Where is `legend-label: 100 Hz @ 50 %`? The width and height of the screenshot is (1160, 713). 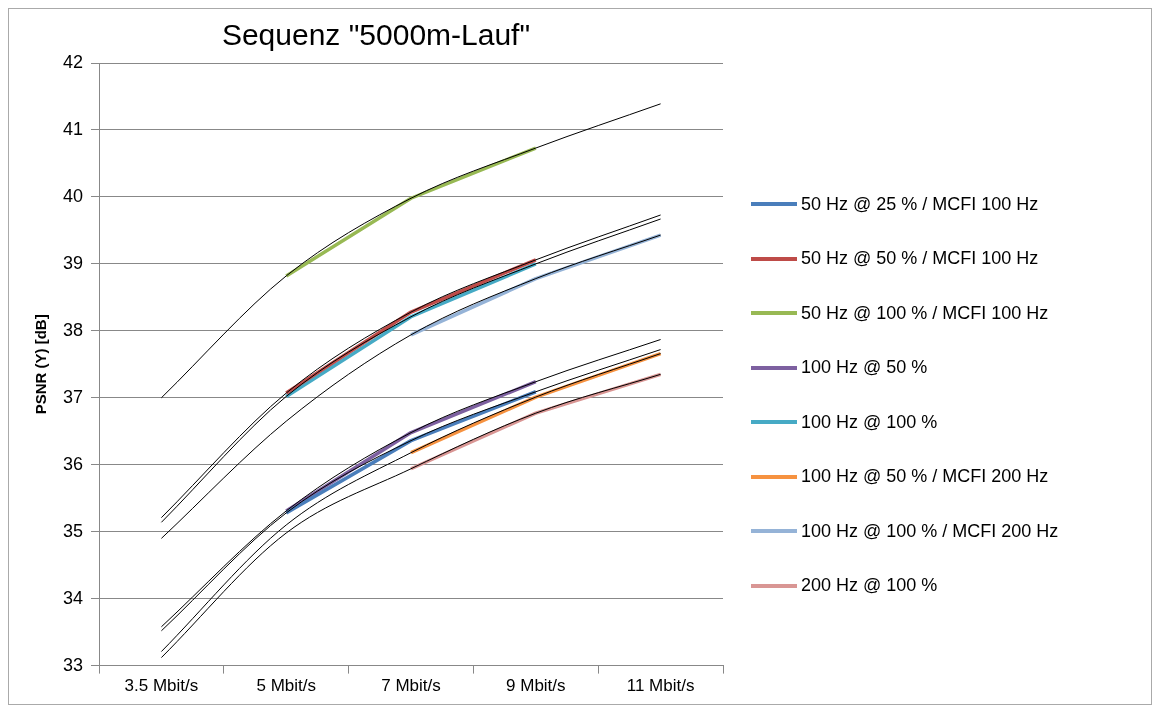
legend-label: 100 Hz @ 50 % is located at coordinates (864, 368).